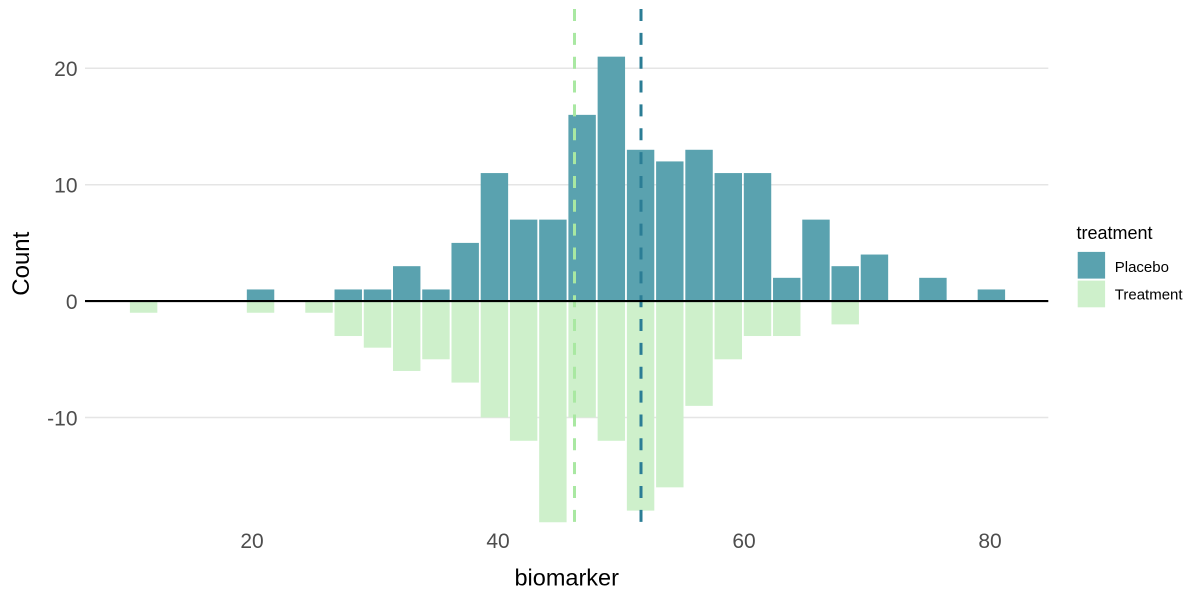 The height and width of the screenshot is (605, 1200). I want to click on svg-text: Treatment, so click(1149, 295).